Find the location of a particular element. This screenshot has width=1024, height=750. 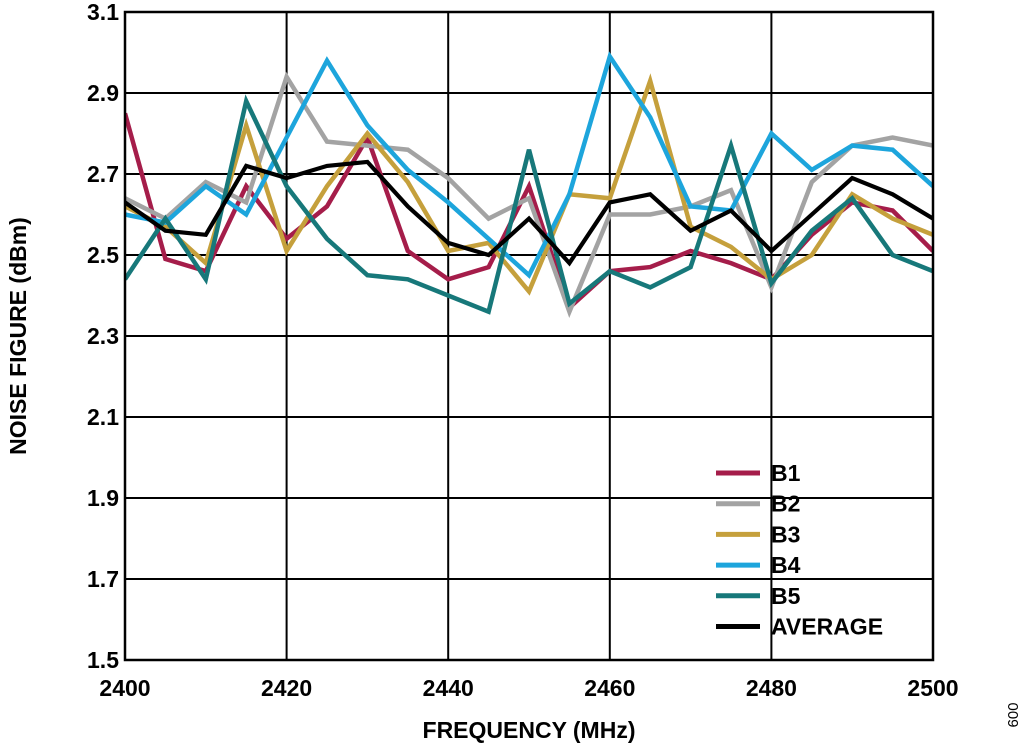

y-tick-label: 3.1 is located at coordinates (103, 12).